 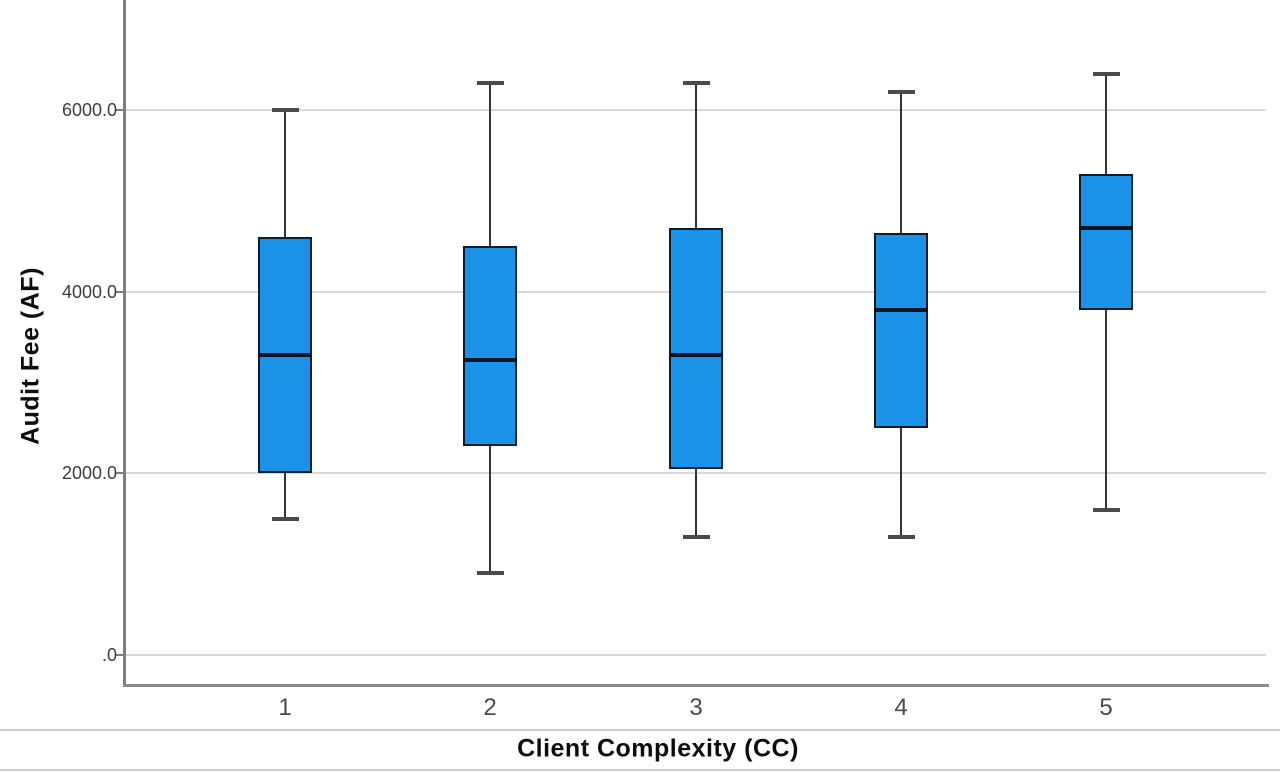 I want to click on y-tick-mark-4000.0, so click(x=119, y=291).